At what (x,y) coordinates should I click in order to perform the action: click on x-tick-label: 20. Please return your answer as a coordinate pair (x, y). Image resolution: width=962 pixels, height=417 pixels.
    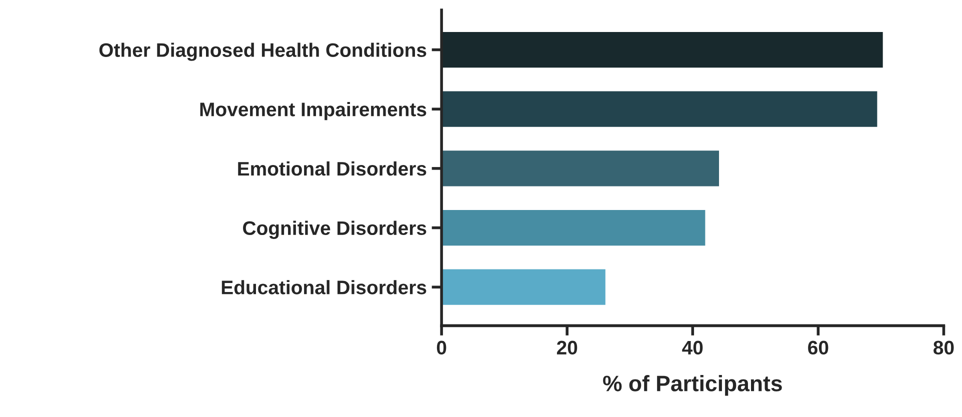
    Looking at the image, I should click on (567, 347).